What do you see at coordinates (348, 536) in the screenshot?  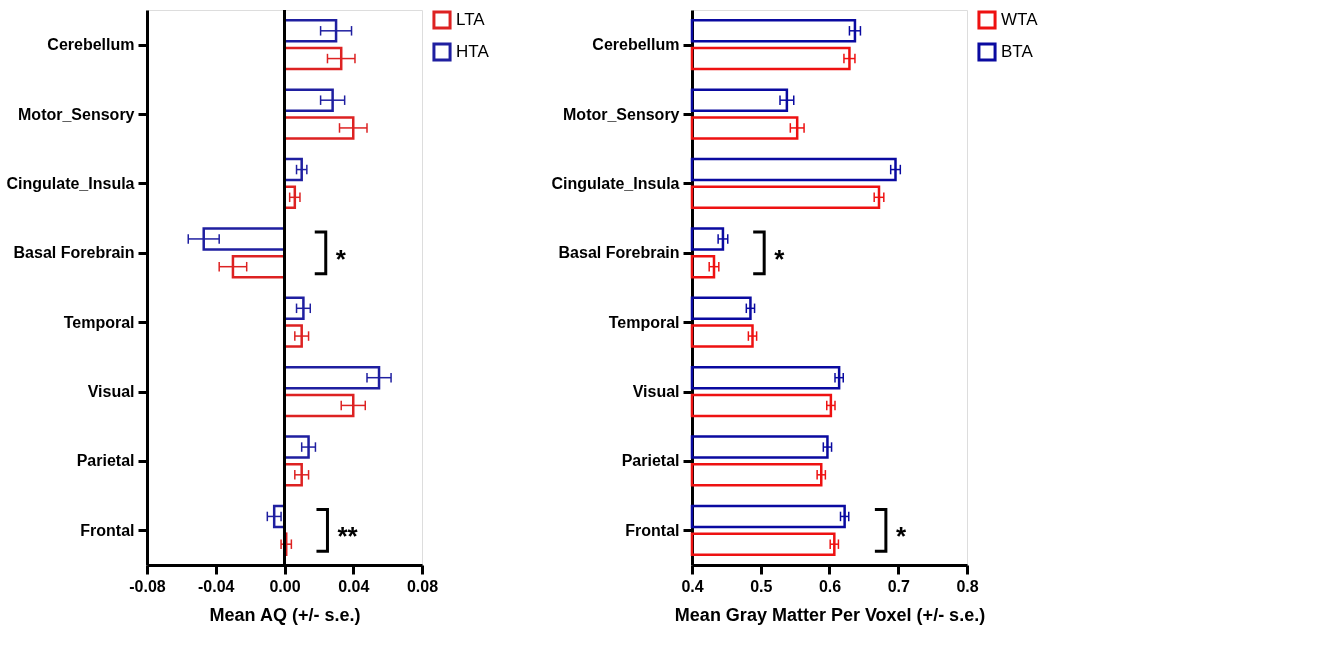 I see `annotation: **` at bounding box center [348, 536].